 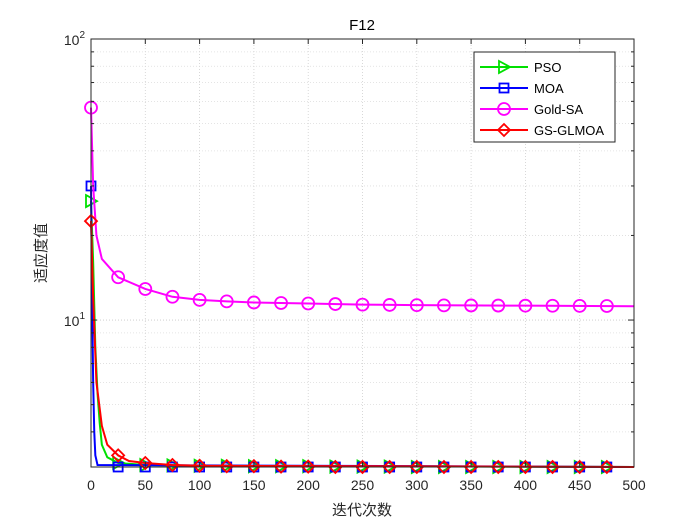 What do you see at coordinates (75, 39) in the screenshot?
I see `y-tick-label: 10²` at bounding box center [75, 39].